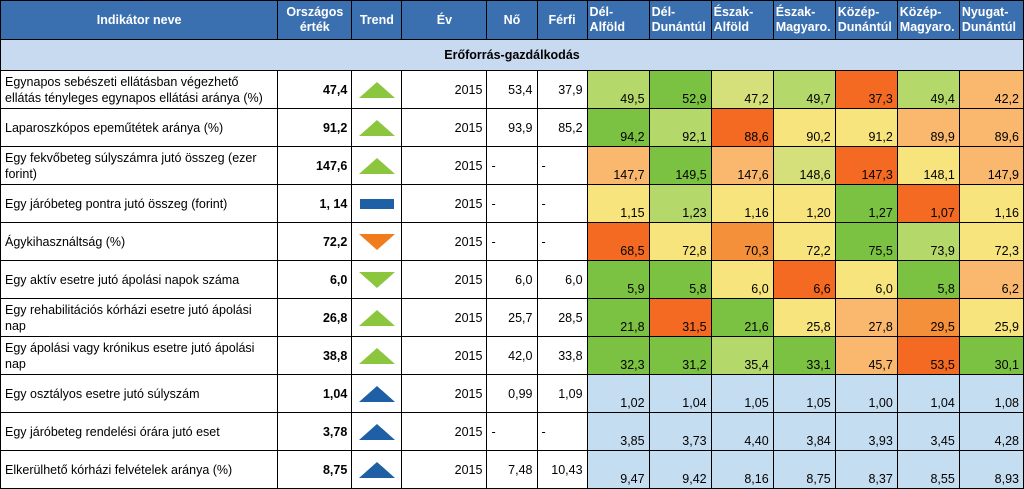  Describe the element at coordinates (315, 431) in the screenshot. I see `national-value: 3,78` at that location.